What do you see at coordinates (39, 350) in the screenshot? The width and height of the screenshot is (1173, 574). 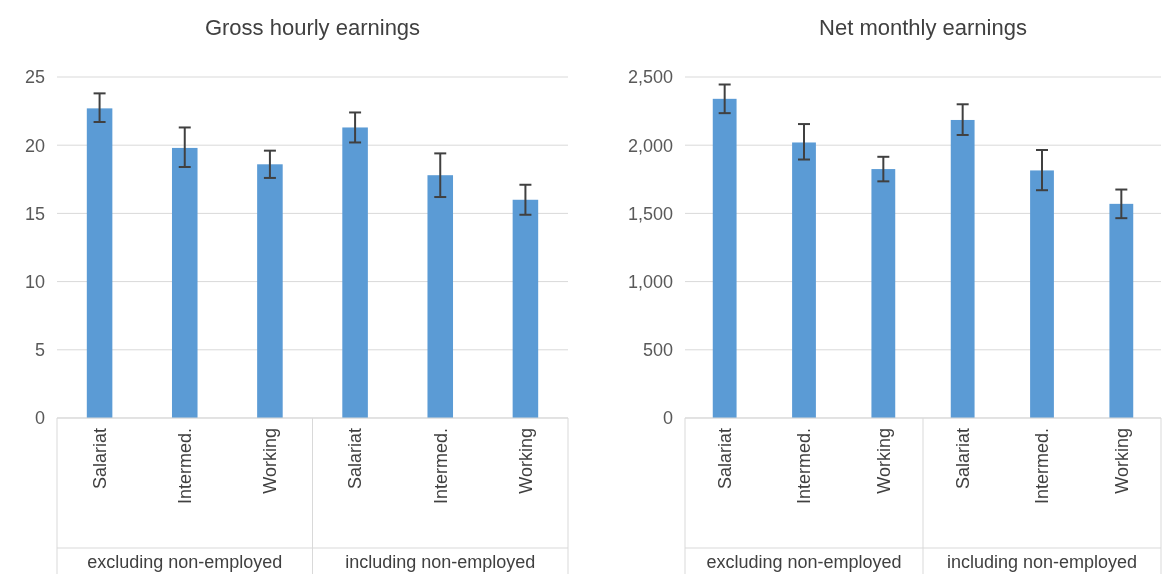 I see `y-tick-label: 5` at bounding box center [39, 350].